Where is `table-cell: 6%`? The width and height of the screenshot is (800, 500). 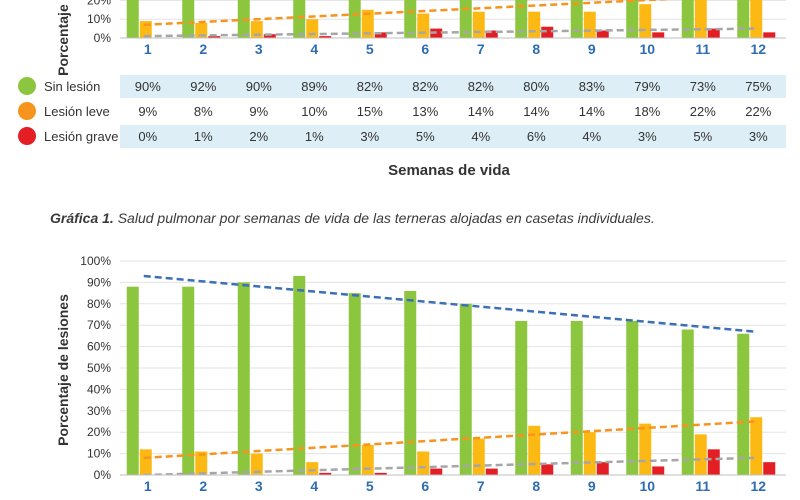
table-cell: 6% is located at coordinates (536, 136).